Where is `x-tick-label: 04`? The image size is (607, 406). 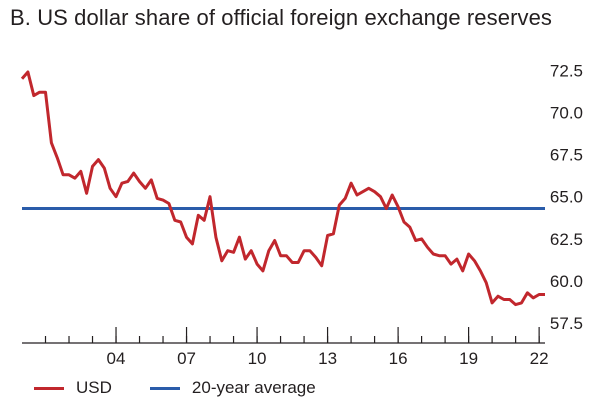
x-tick-label: 04 is located at coordinates (116, 358).